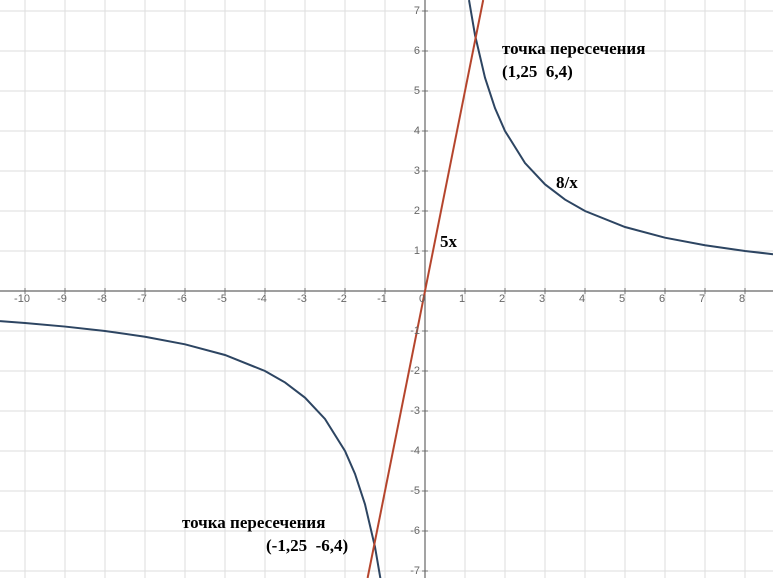 Image resolution: width=773 pixels, height=578 pixels. I want to click on y-tick-label: -7, so click(415, 571).